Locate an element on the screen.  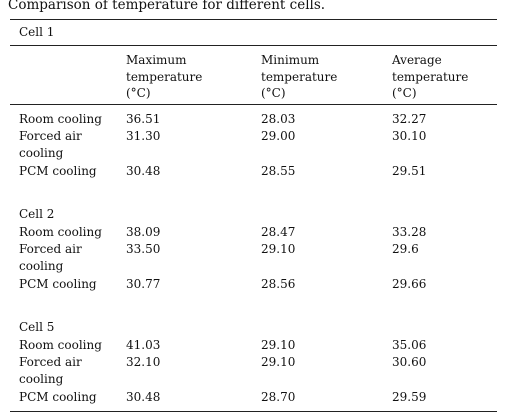
table-header-rule is located at coordinates (253, 45).